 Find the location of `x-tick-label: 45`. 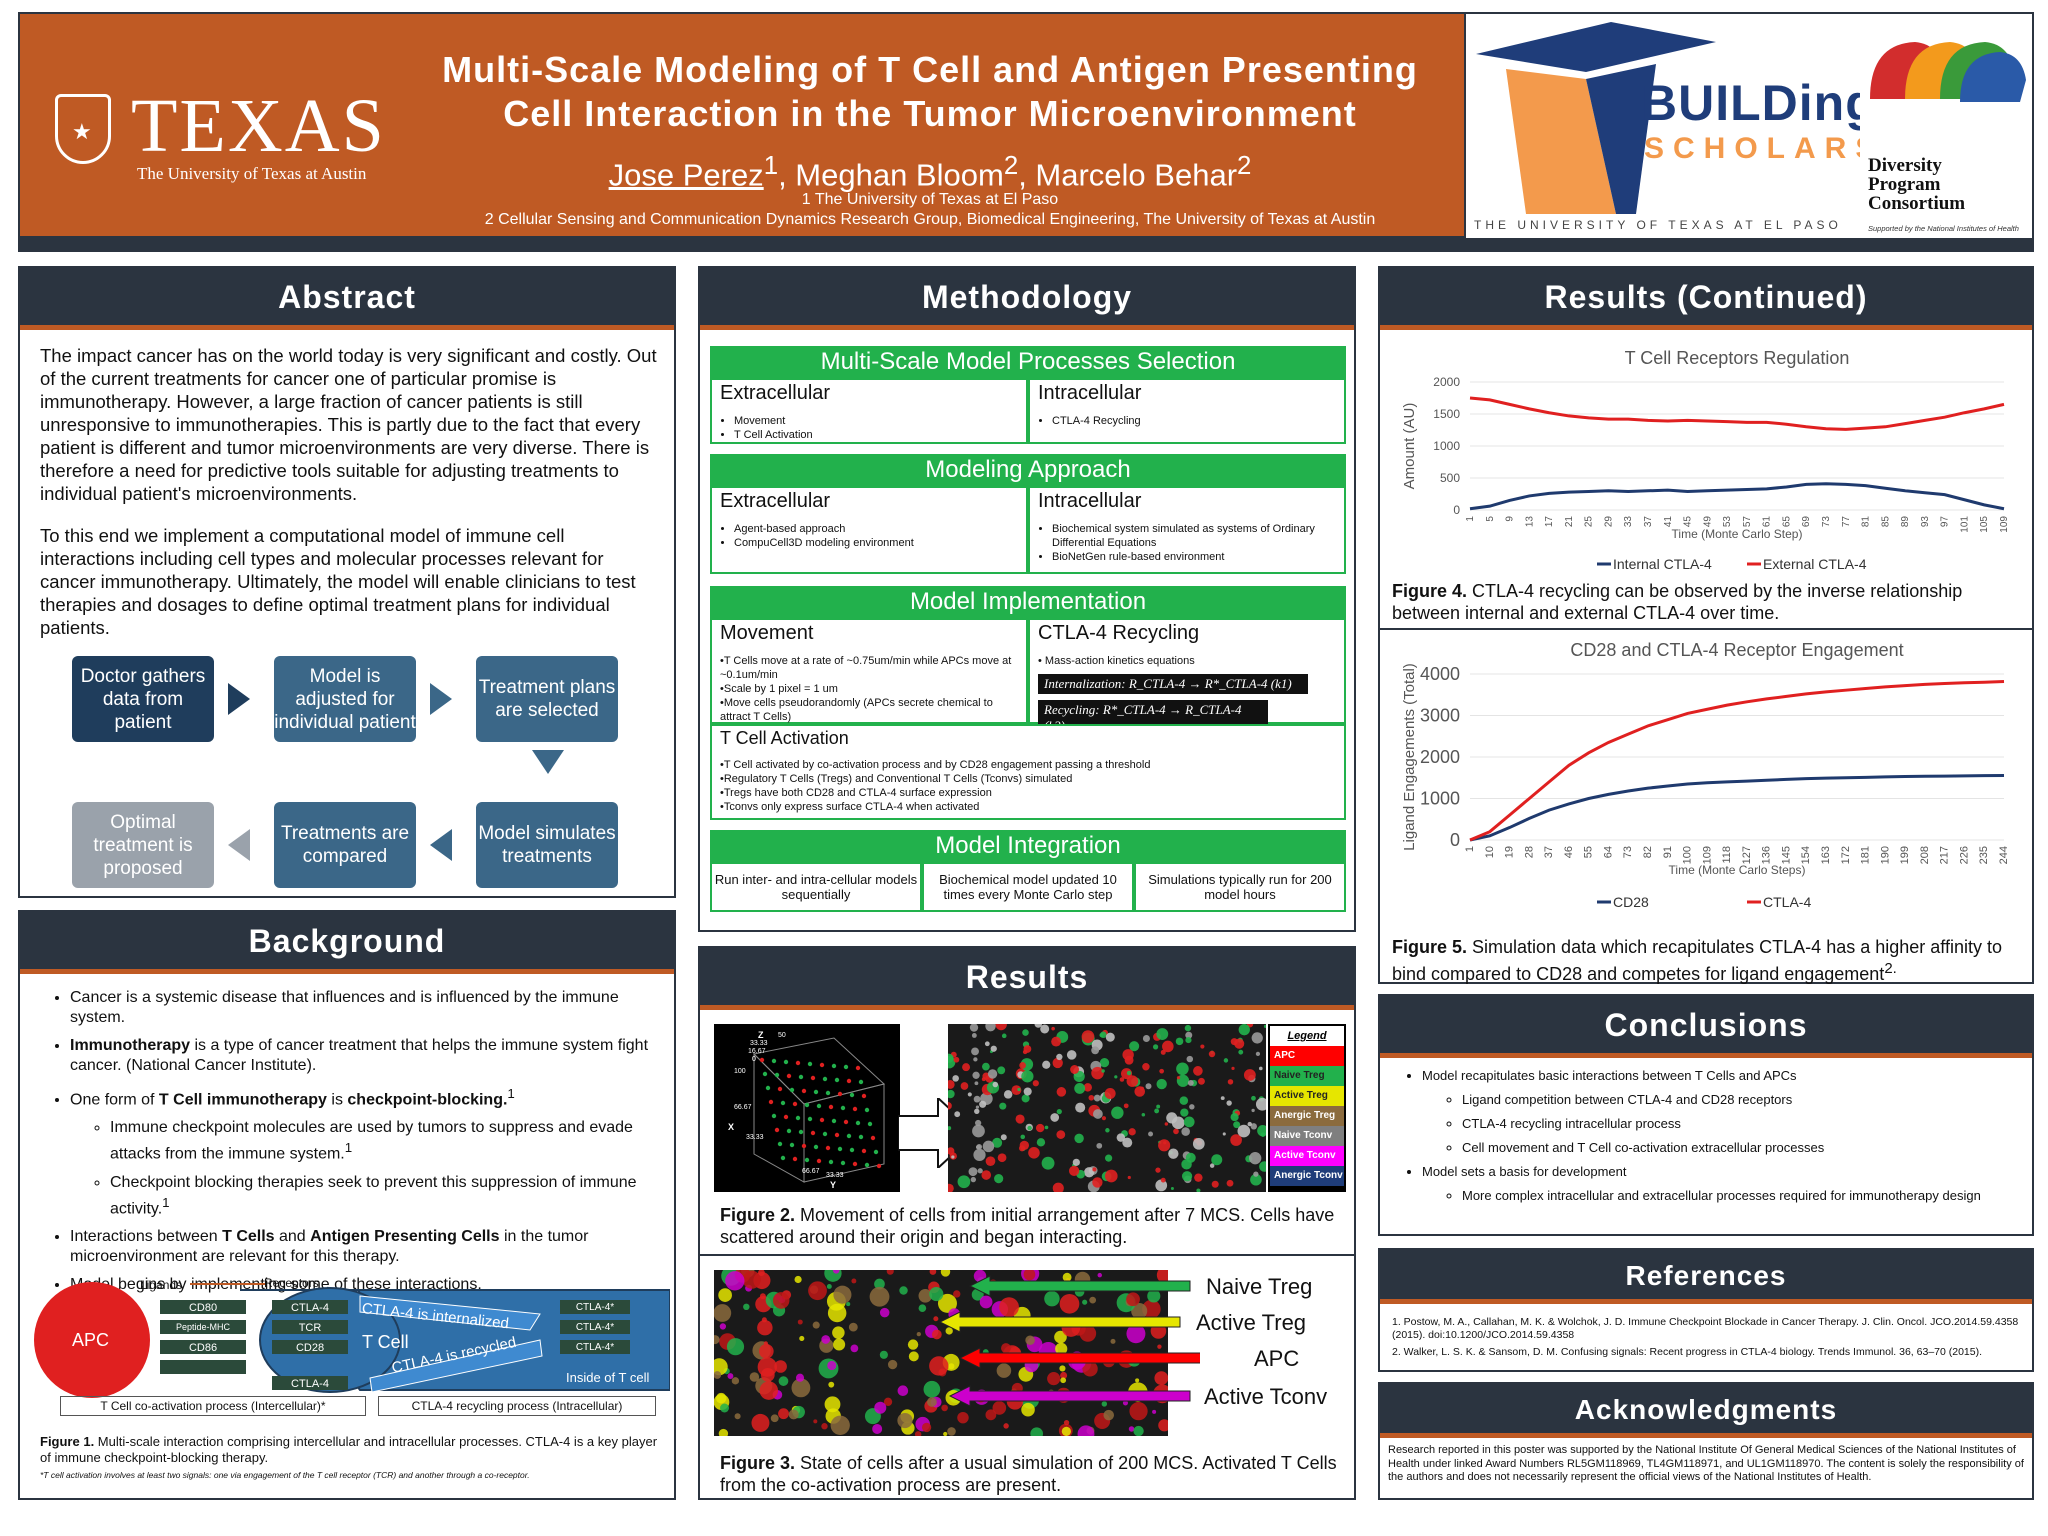

x-tick-label: 45 is located at coordinates (1688, 522).